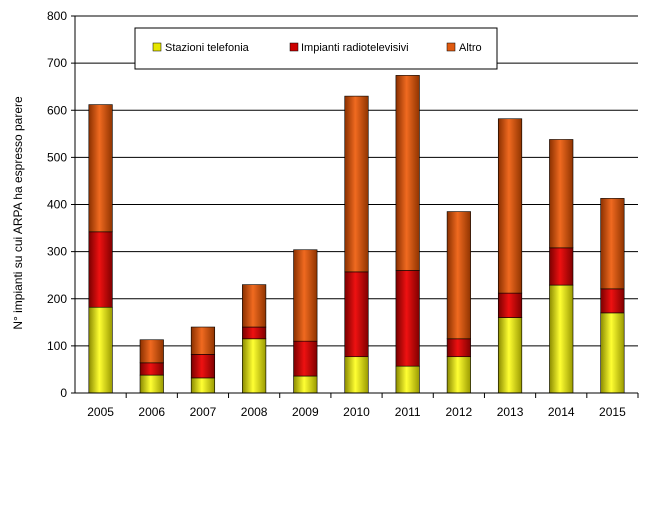 The width and height of the screenshot is (668, 507). I want to click on bar-2010-stazioni-telefonia, so click(356, 375).